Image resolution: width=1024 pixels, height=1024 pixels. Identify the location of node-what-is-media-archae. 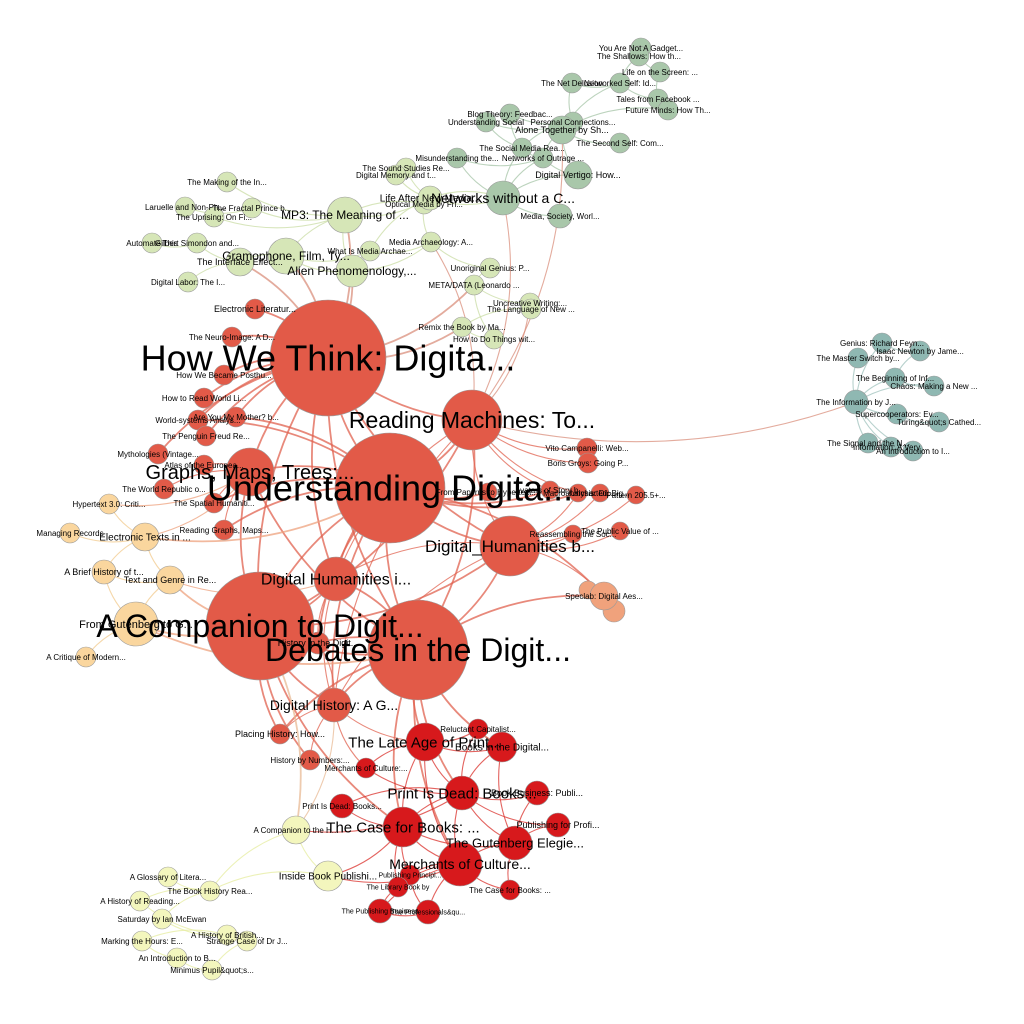
(370, 251).